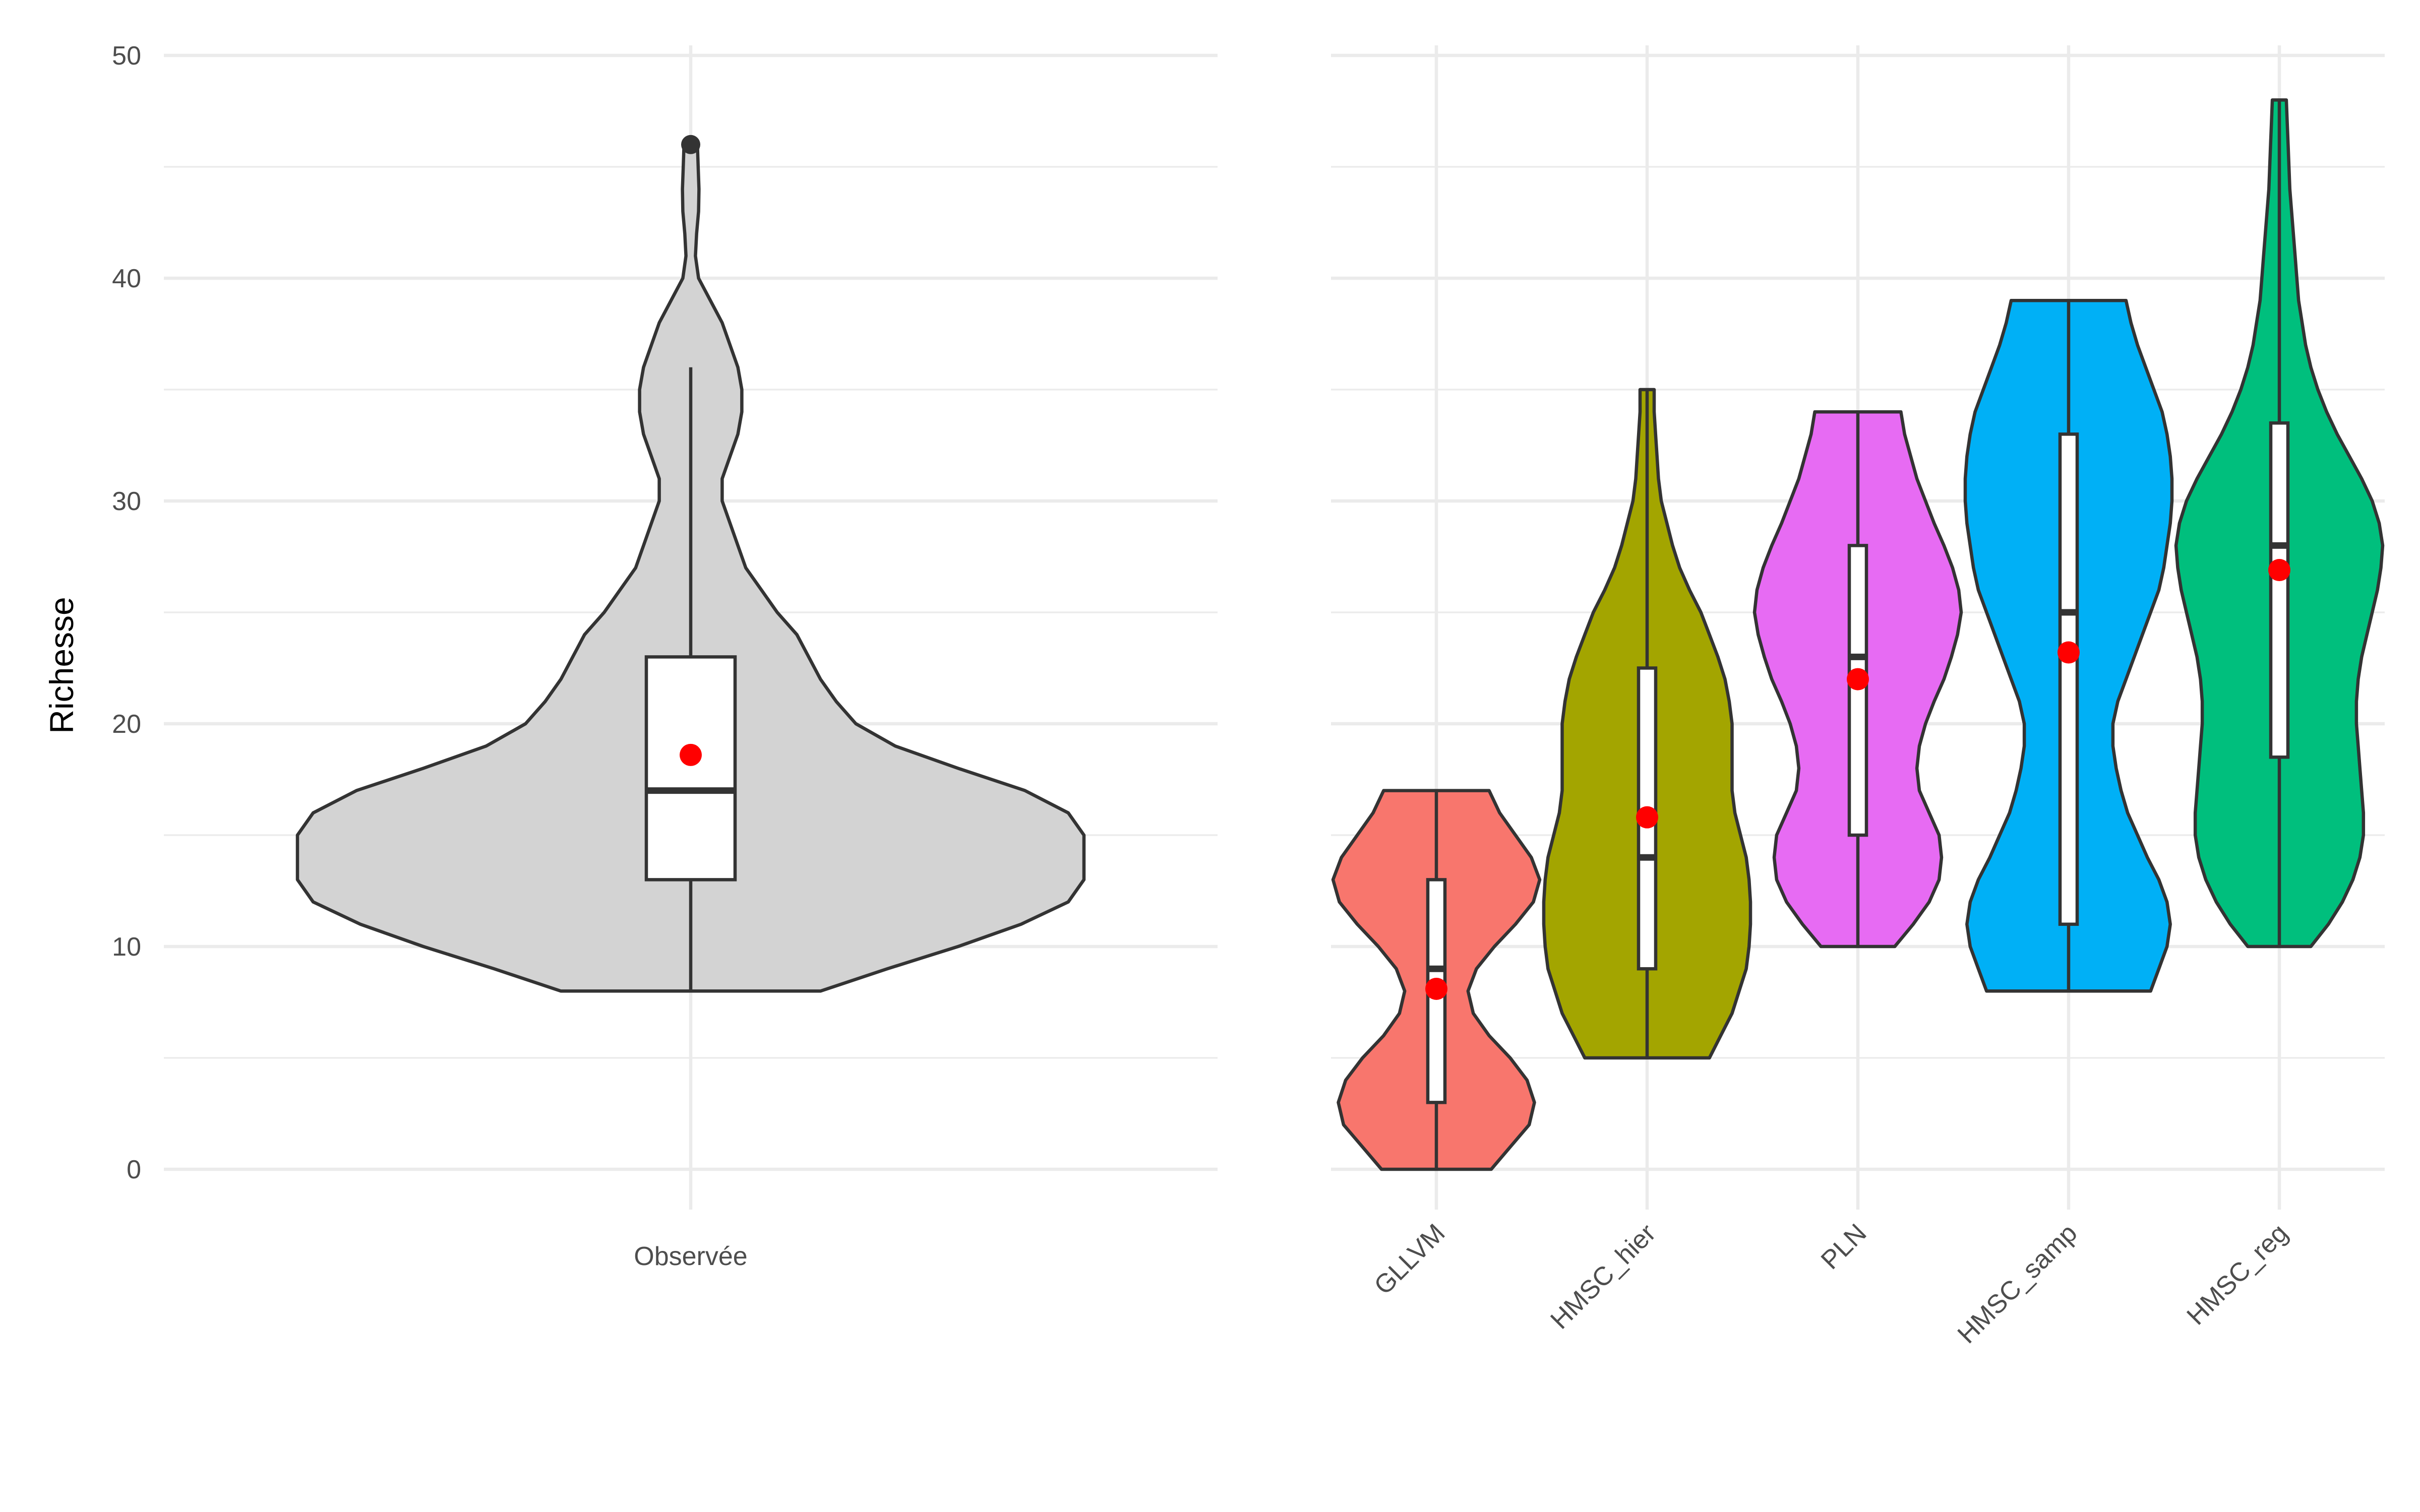  What do you see at coordinates (1410, 1259) in the screenshot?
I see `x-tick-label: GLLVM` at bounding box center [1410, 1259].